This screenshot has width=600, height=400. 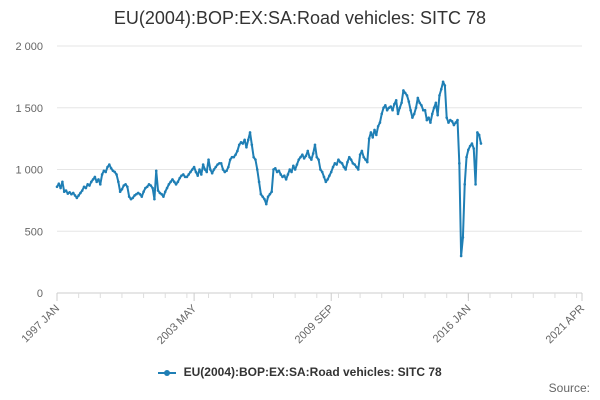 I want to click on x-tick-label: 1997 JAN, so click(x=40, y=324).